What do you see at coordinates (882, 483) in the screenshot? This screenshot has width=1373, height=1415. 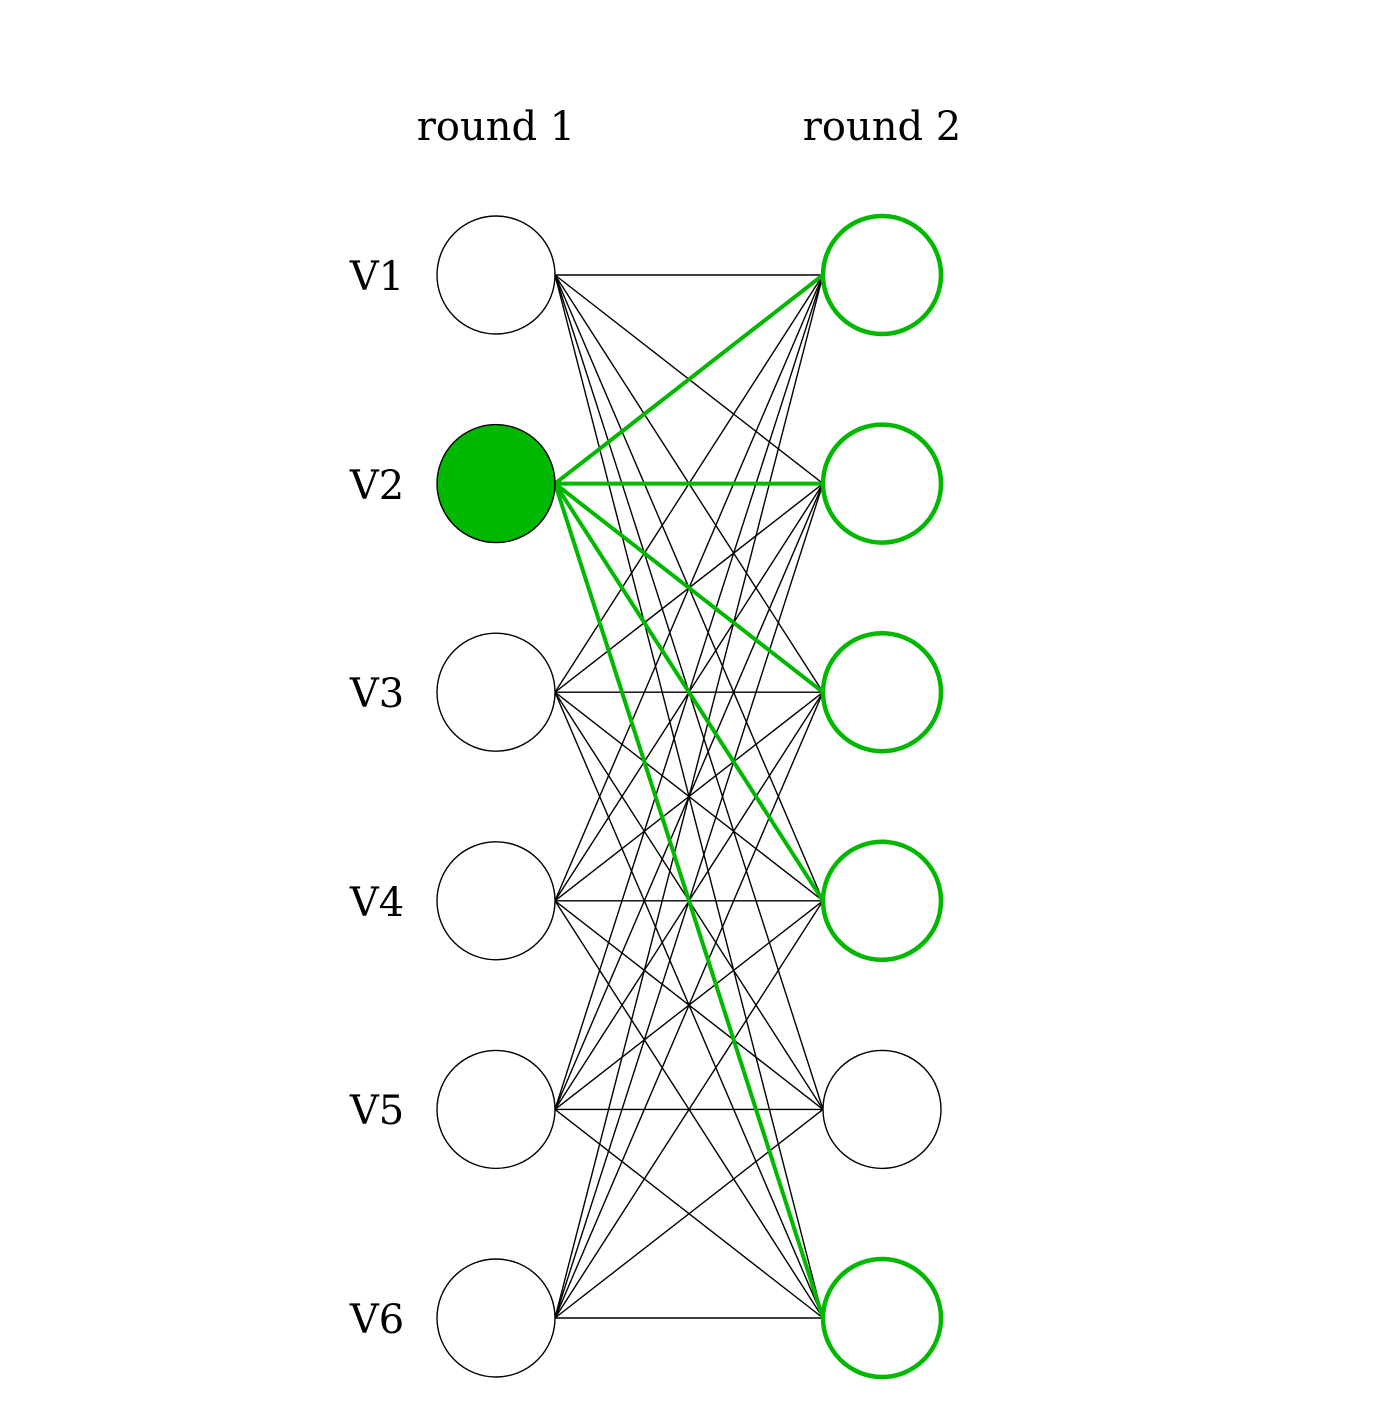 I see `round2-node-v2` at bounding box center [882, 483].